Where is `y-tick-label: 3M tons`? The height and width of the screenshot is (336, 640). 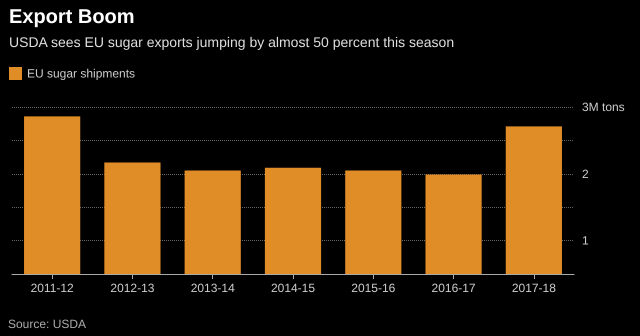
y-tick-label: 3M tons is located at coordinates (603, 107).